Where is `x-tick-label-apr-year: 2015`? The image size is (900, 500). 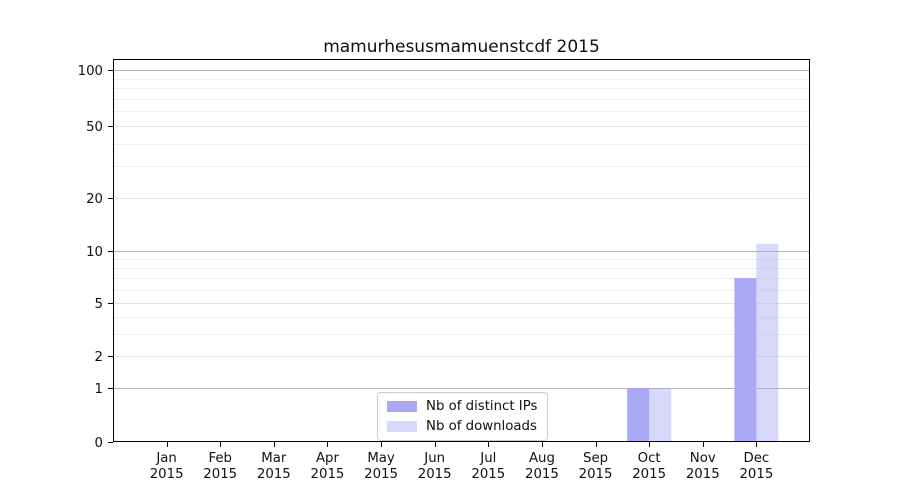 x-tick-label-apr-year: 2015 is located at coordinates (328, 474).